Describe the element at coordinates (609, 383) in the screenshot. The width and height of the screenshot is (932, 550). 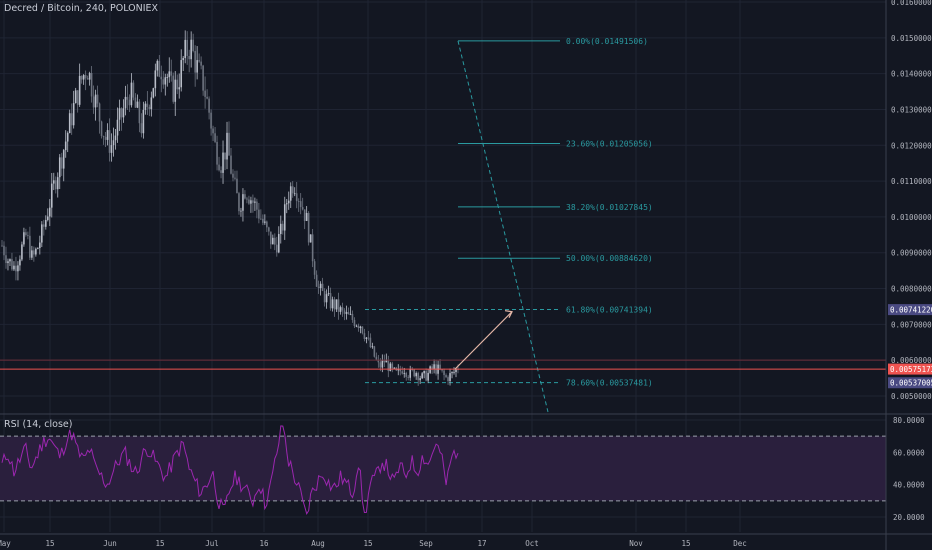
I see `fib-level-label: 78.60%(0.00537481)` at that location.